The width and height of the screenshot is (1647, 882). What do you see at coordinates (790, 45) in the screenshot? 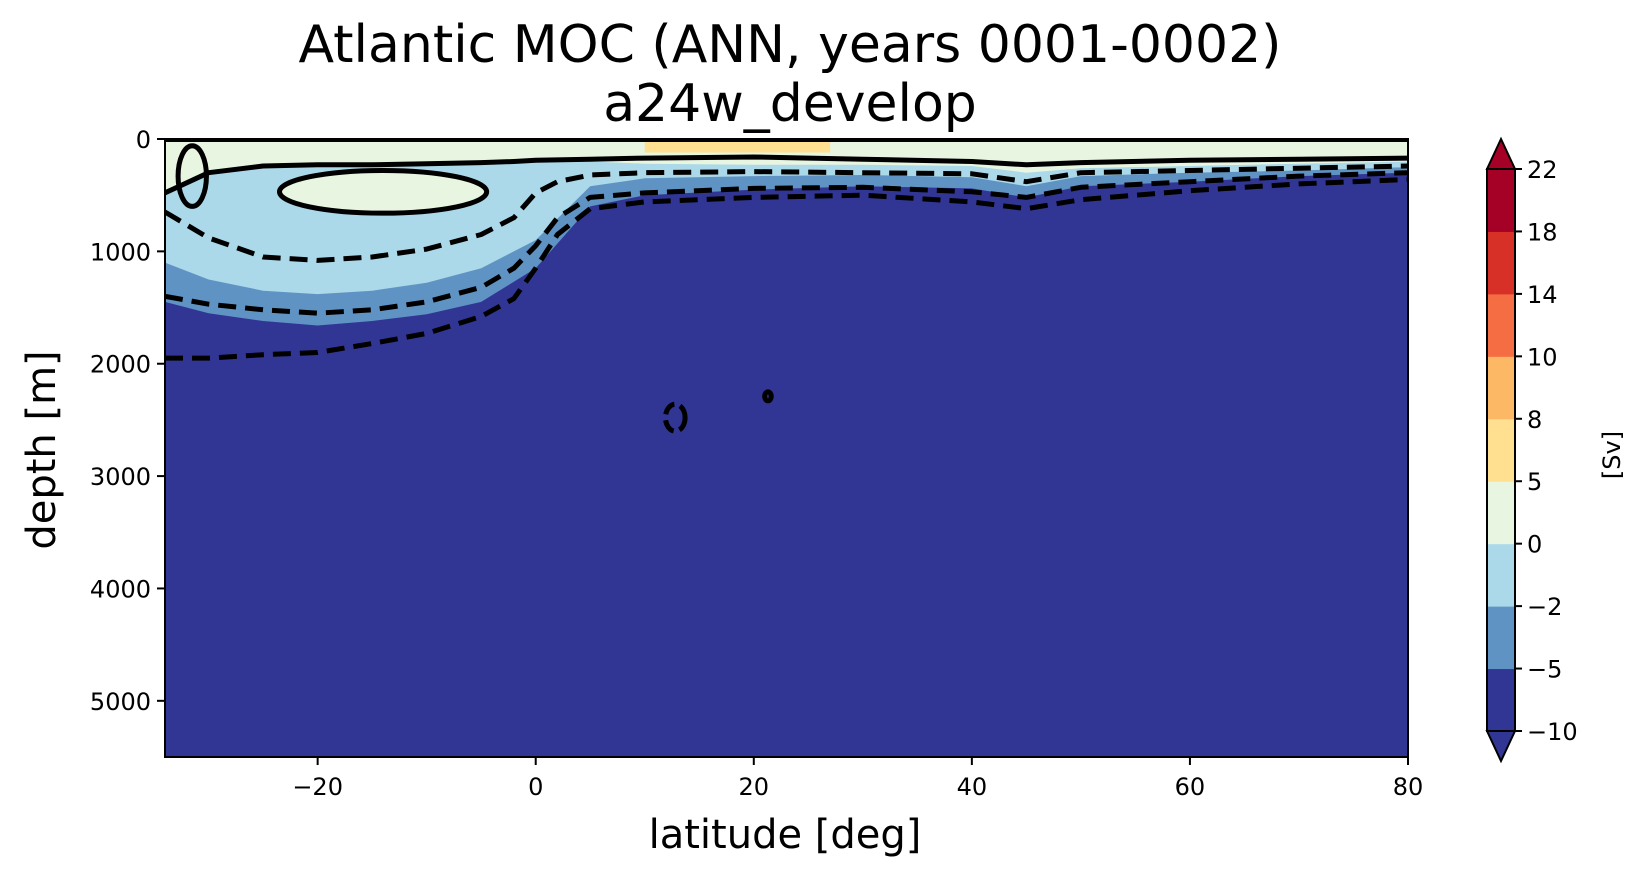
I see `chart-title: Atlantic MOC (ANN, years 0001-0002)` at bounding box center [790, 45].